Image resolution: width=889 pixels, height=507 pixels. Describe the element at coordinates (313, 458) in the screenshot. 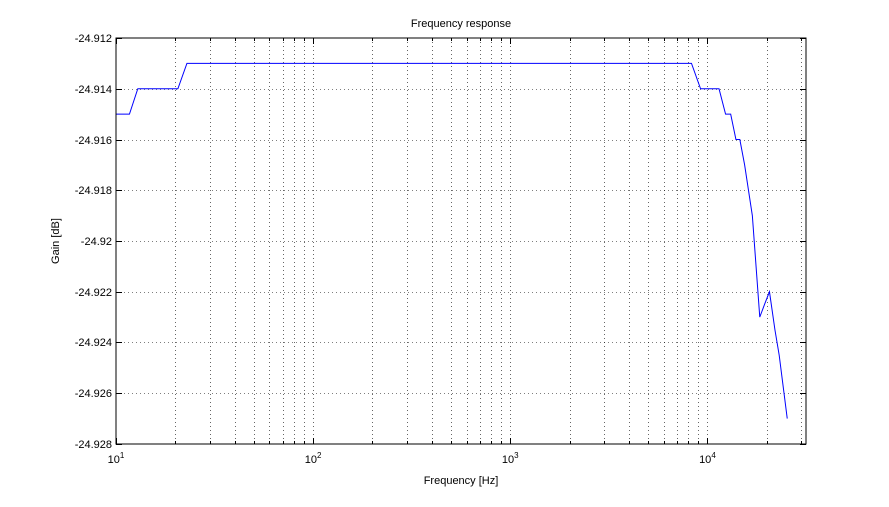

I see `x-tick-label: 10²` at that location.